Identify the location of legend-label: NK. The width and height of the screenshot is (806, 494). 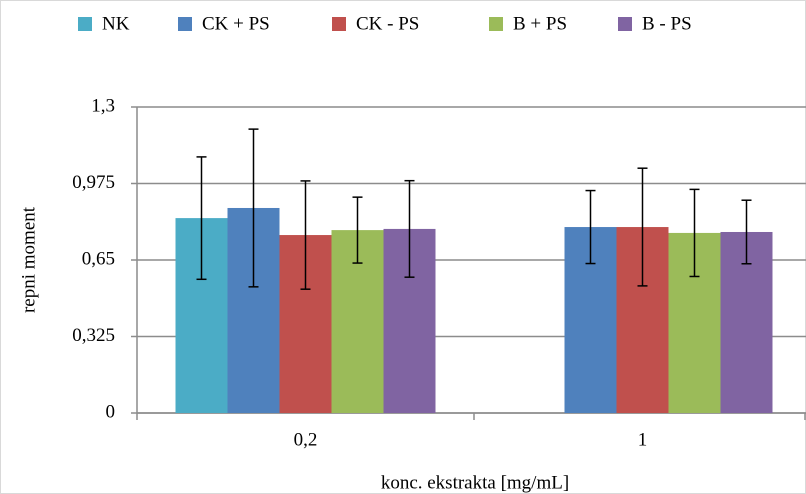
(116, 23).